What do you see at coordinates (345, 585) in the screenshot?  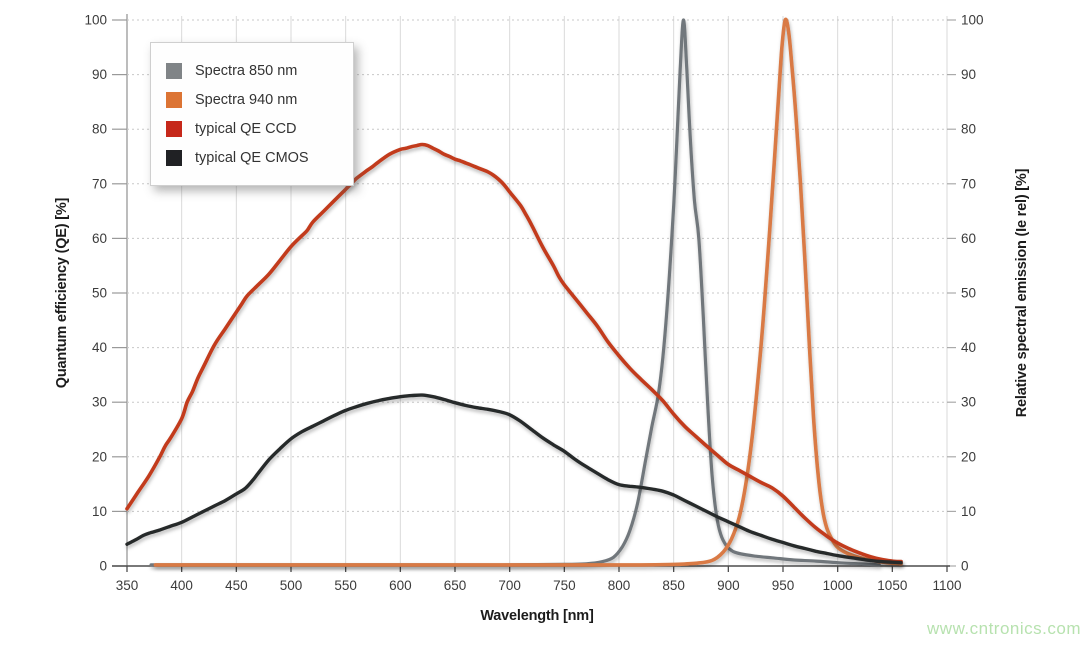 I see `x-tick-label-550: 550` at bounding box center [345, 585].